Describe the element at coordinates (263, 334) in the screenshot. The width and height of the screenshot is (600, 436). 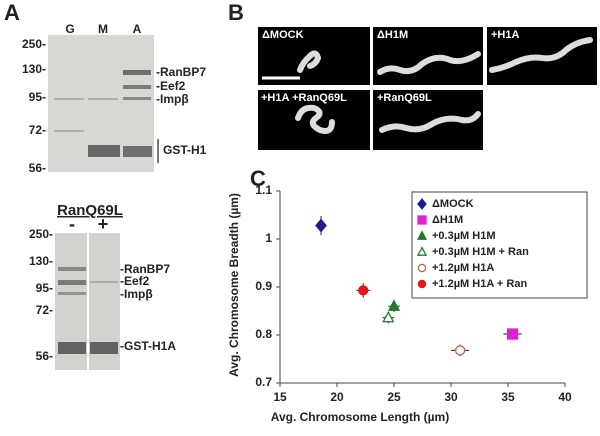
I see `y-tick-label: 0.8` at that location.